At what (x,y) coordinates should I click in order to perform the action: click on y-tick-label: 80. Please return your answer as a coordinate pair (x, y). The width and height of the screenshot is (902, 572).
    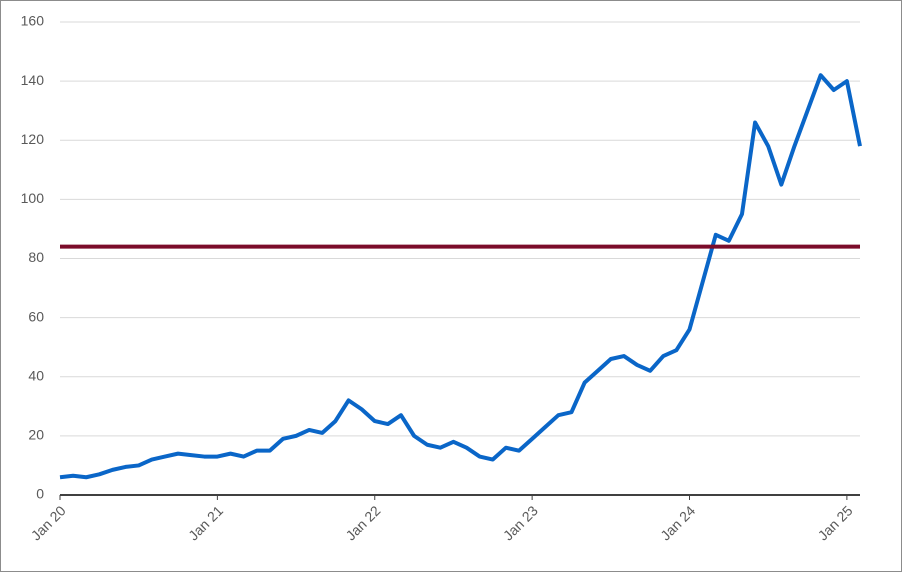
    Looking at the image, I should click on (36, 257).